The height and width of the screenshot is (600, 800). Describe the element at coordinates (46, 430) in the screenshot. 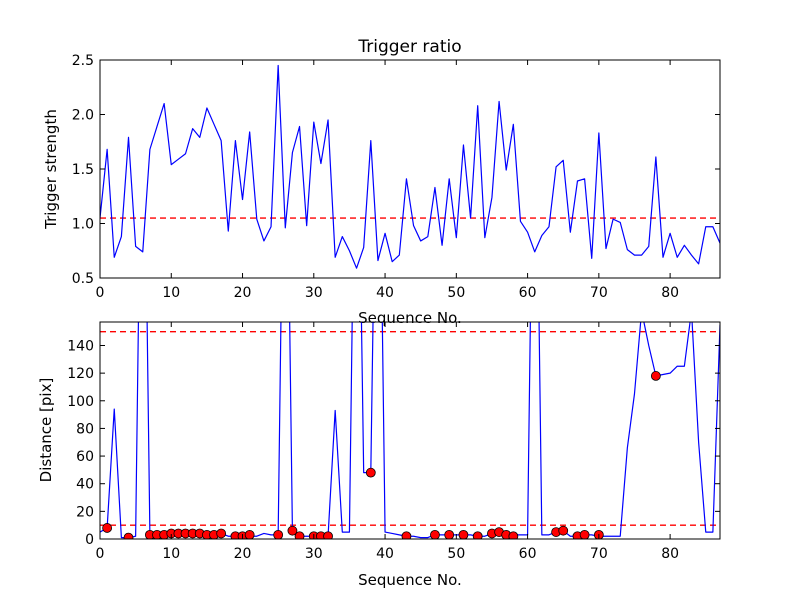

I see `y-axis-label: Distance [pix]` at that location.